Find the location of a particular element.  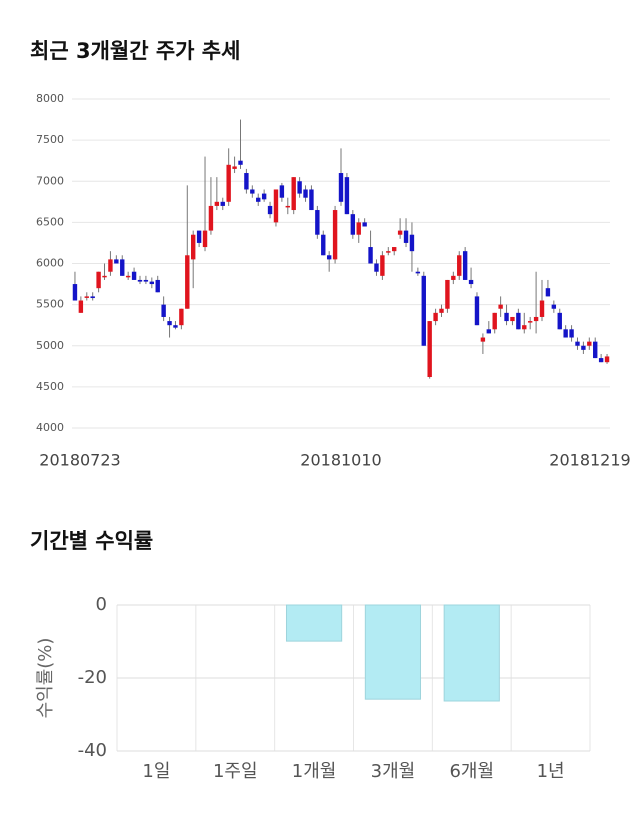

y-tick-label: 5500 is located at coordinates (50, 304).